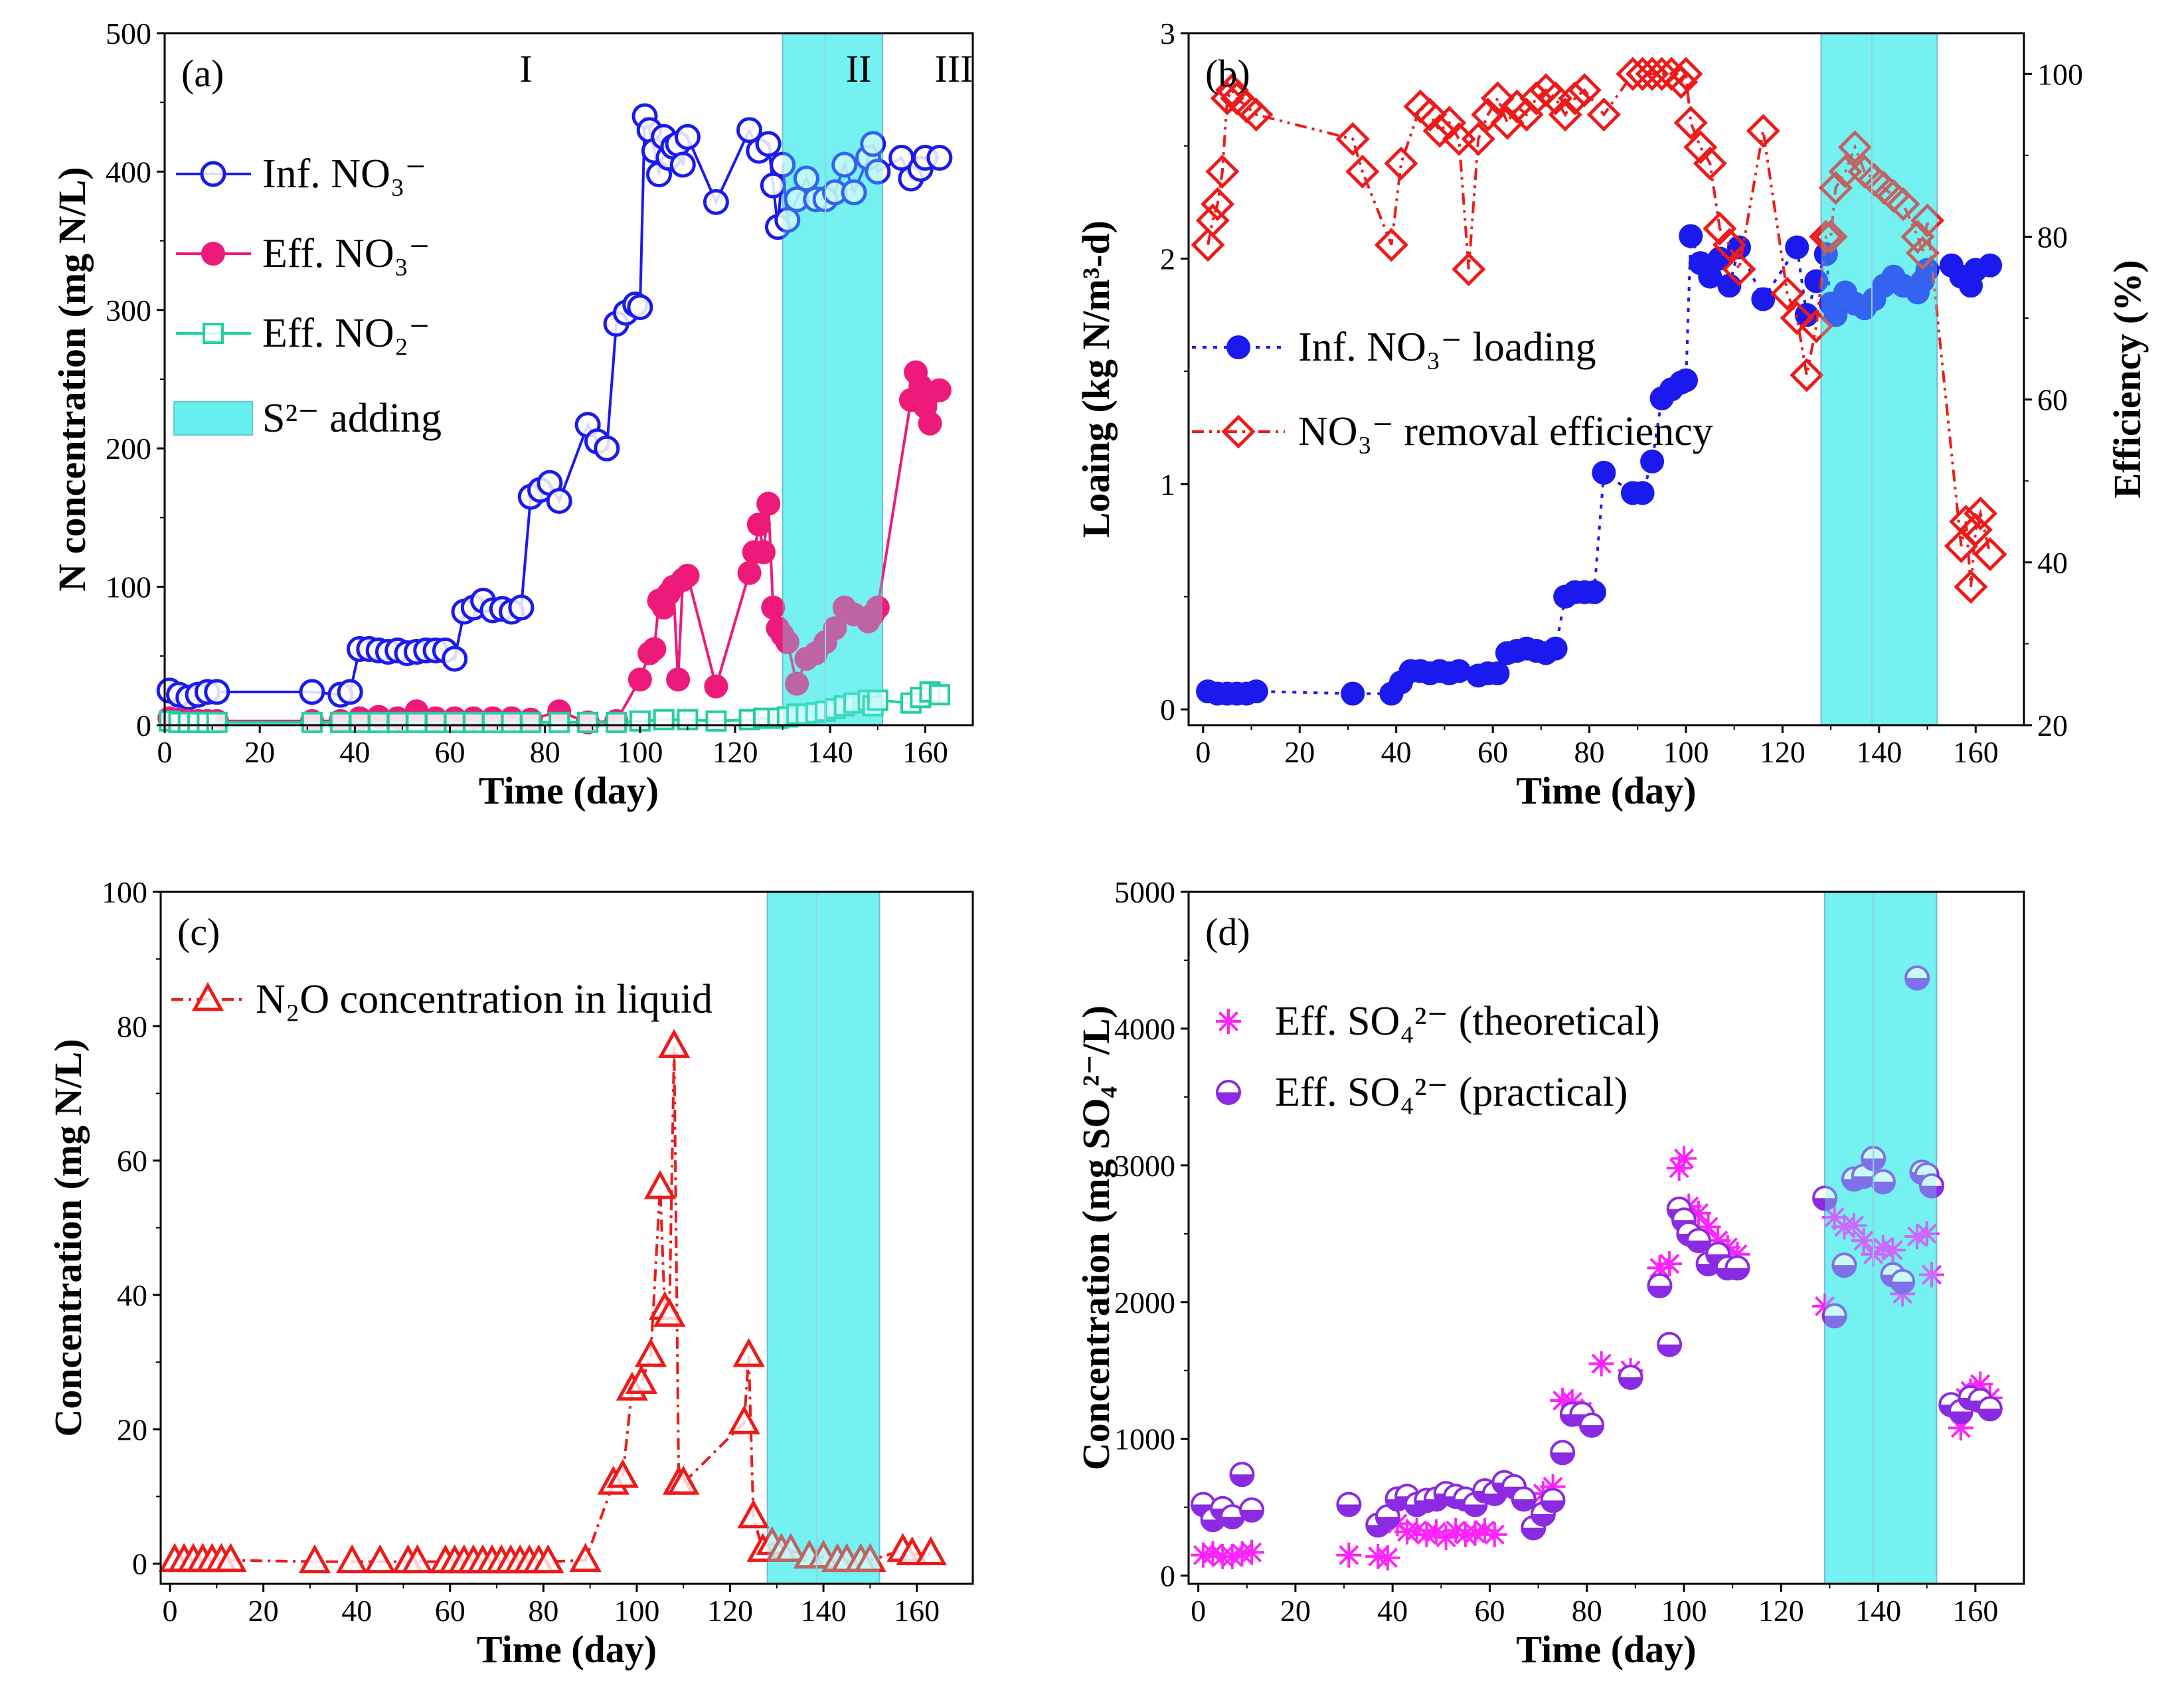 This screenshot has height=1708, width=2178. Describe the element at coordinates (2052, 237) in the screenshot. I see `y2-tick-label: 80` at that location.